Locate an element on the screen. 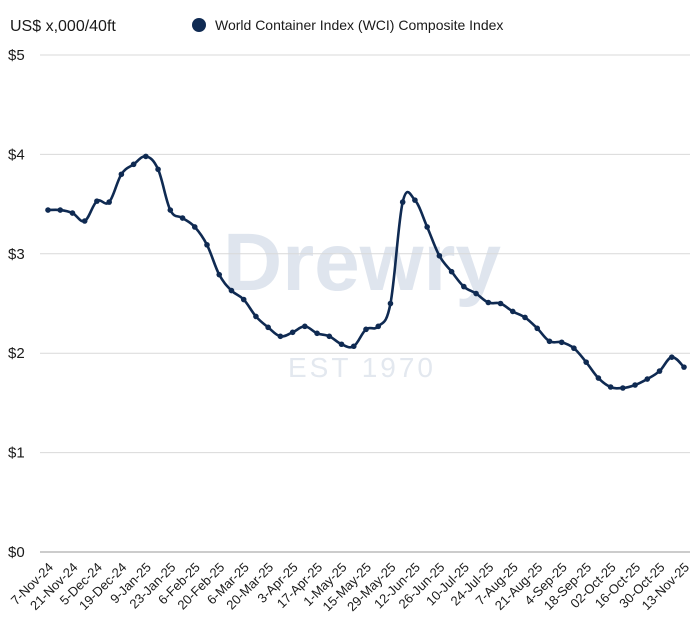 Image resolution: width=697 pixels, height=641 pixels. drewry-watermark: Drewry EST 1970 is located at coordinates (362, 300).